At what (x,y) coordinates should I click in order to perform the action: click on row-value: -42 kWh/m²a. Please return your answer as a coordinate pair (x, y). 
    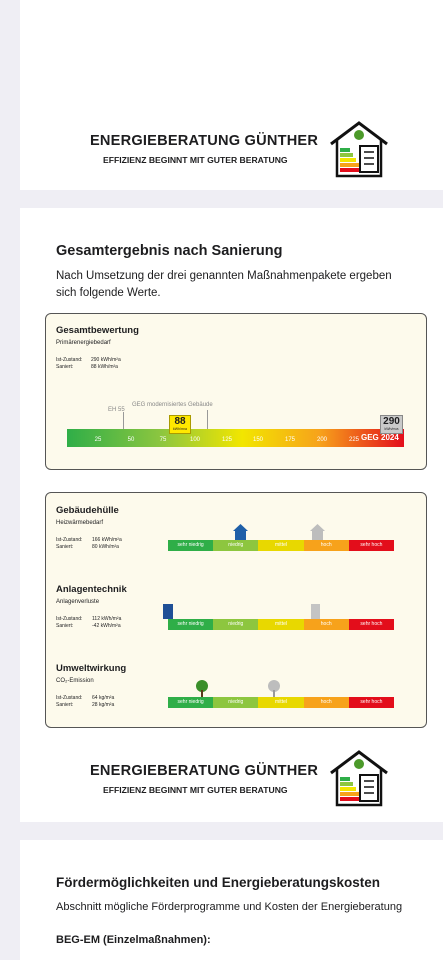
    Looking at the image, I should click on (106, 626).